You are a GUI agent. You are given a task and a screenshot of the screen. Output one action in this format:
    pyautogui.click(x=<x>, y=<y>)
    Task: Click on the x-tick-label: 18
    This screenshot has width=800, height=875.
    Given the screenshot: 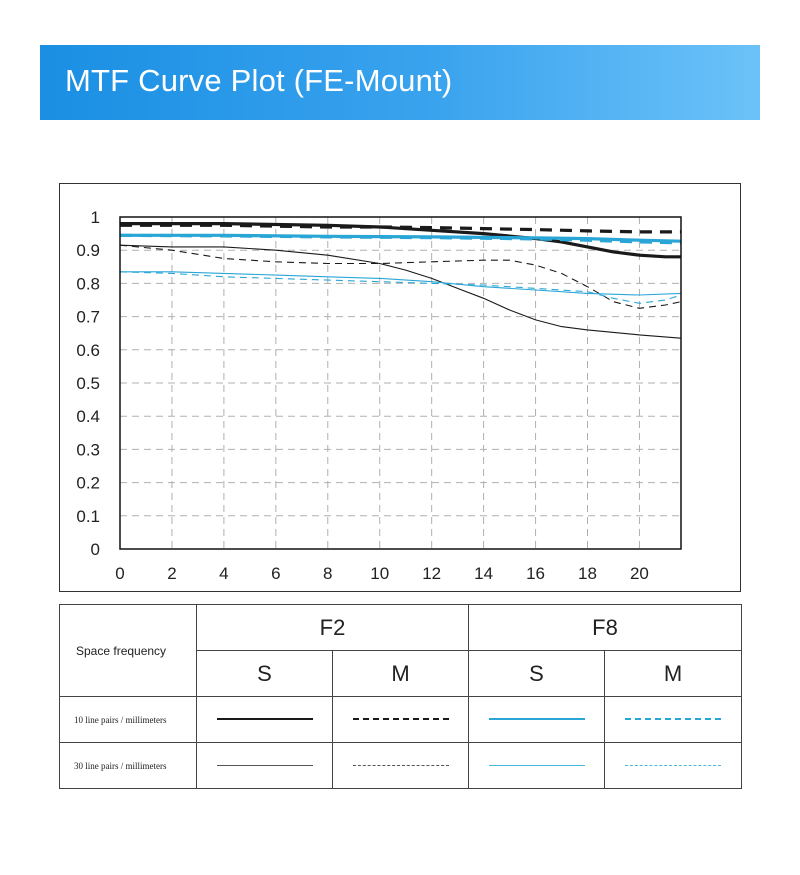 What is the action you would take?
    pyautogui.click(x=587, y=573)
    